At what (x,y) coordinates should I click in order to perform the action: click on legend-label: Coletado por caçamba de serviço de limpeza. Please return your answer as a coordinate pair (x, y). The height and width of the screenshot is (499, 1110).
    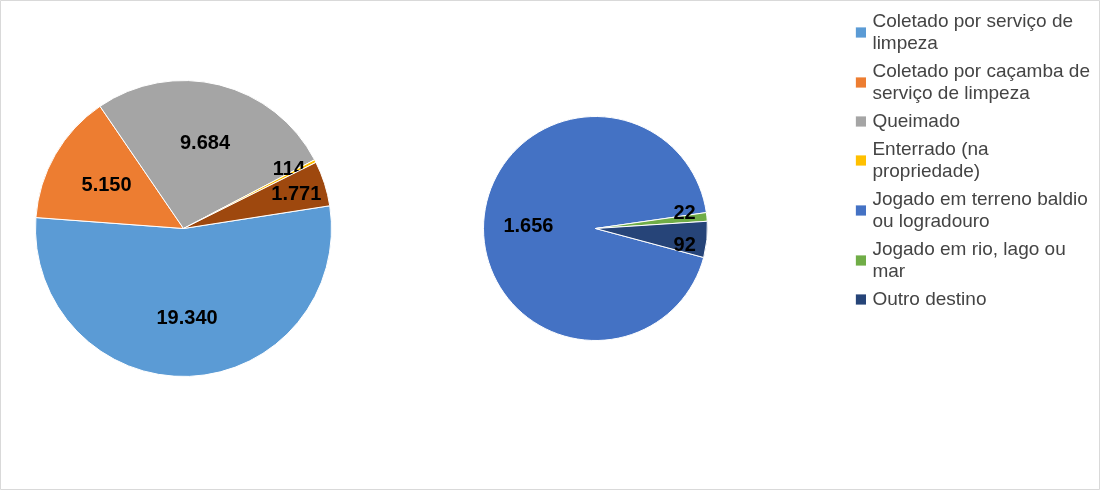
    Looking at the image, I should click on (981, 82).